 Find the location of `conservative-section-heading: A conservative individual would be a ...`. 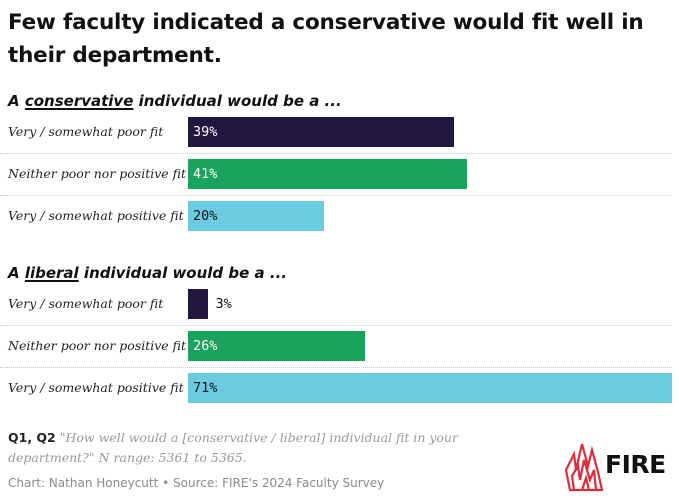

conservative-section-heading: A conservative individual would be a ... is located at coordinates (175, 101).